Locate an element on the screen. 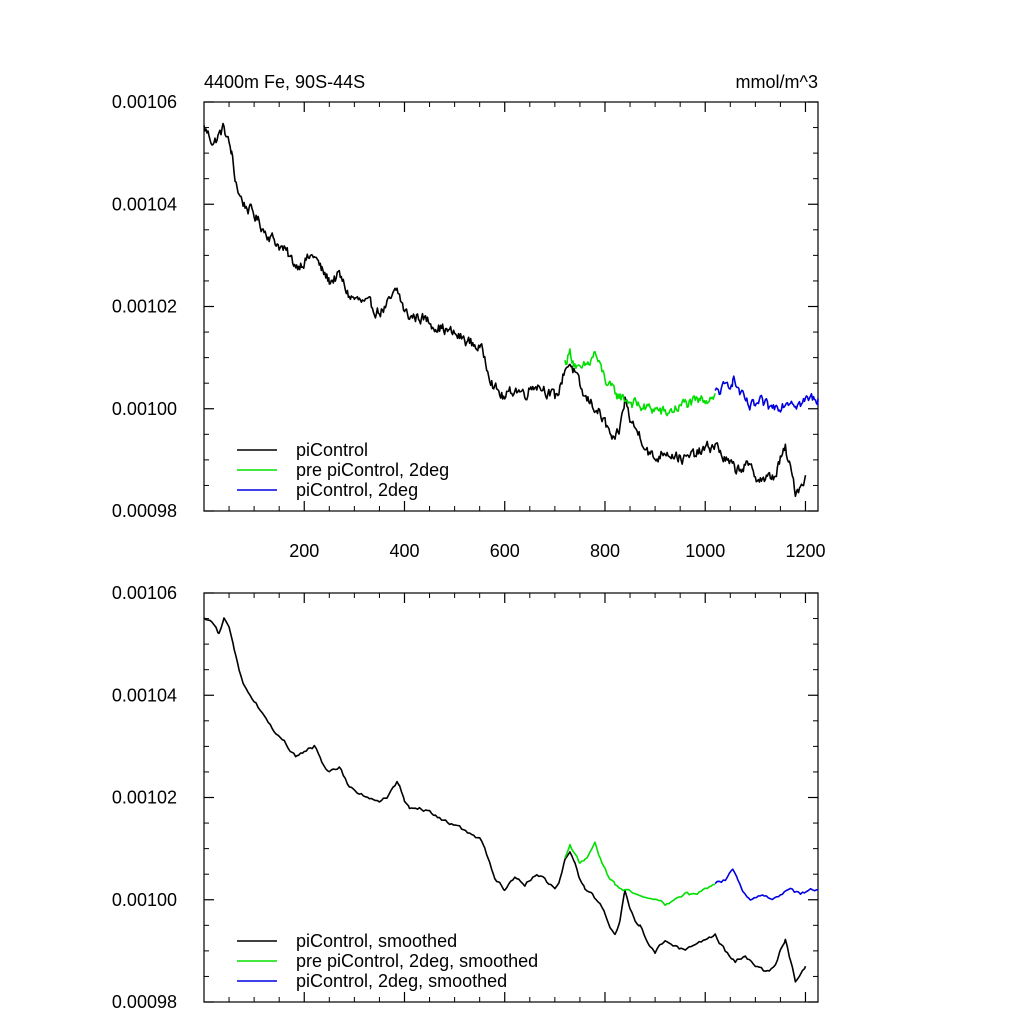 This screenshot has width=1024, height=1024. x-tick-label: 1000 is located at coordinates (705, 551).